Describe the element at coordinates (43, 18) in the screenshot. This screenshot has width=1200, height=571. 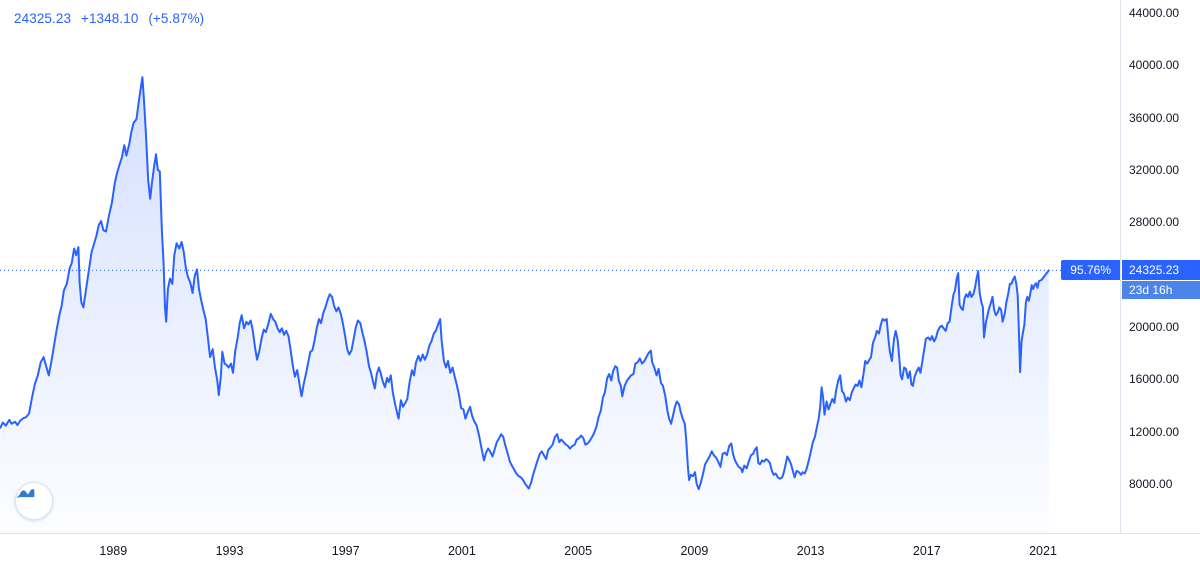
I see `legend-last-price: 24325.23` at that location.